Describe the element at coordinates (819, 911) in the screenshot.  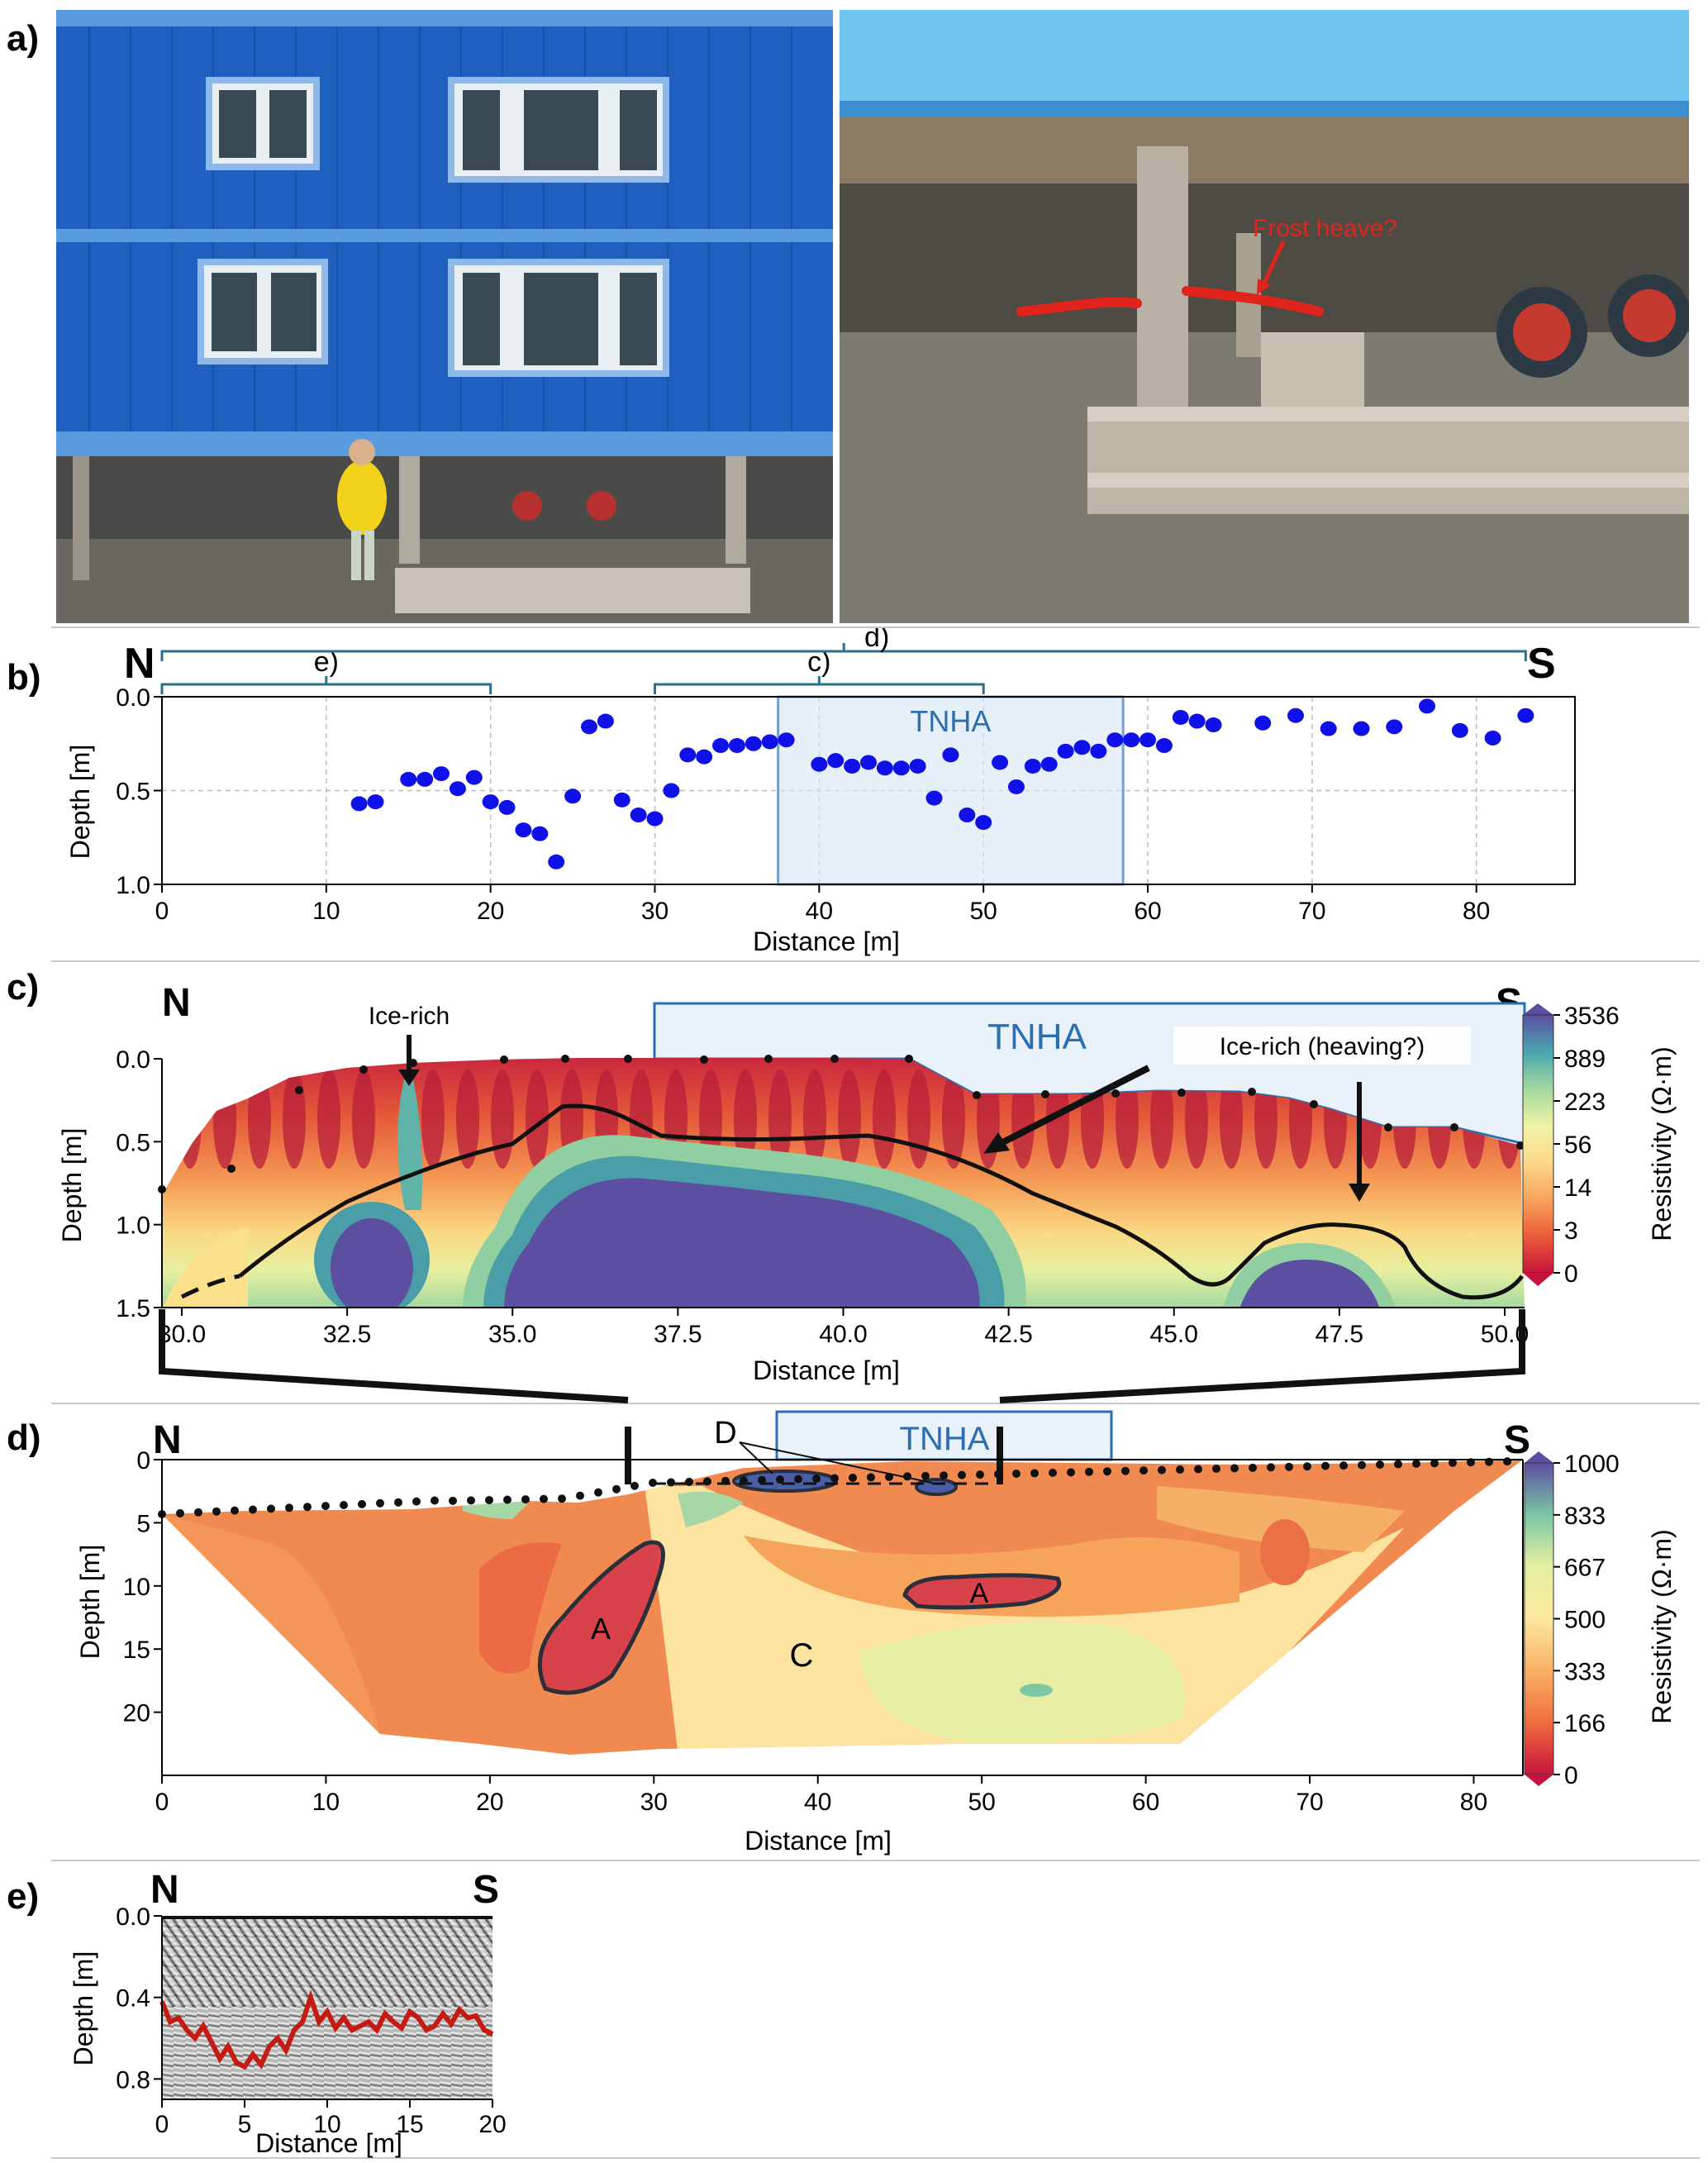
I see `x-tick-label: 40` at that location.